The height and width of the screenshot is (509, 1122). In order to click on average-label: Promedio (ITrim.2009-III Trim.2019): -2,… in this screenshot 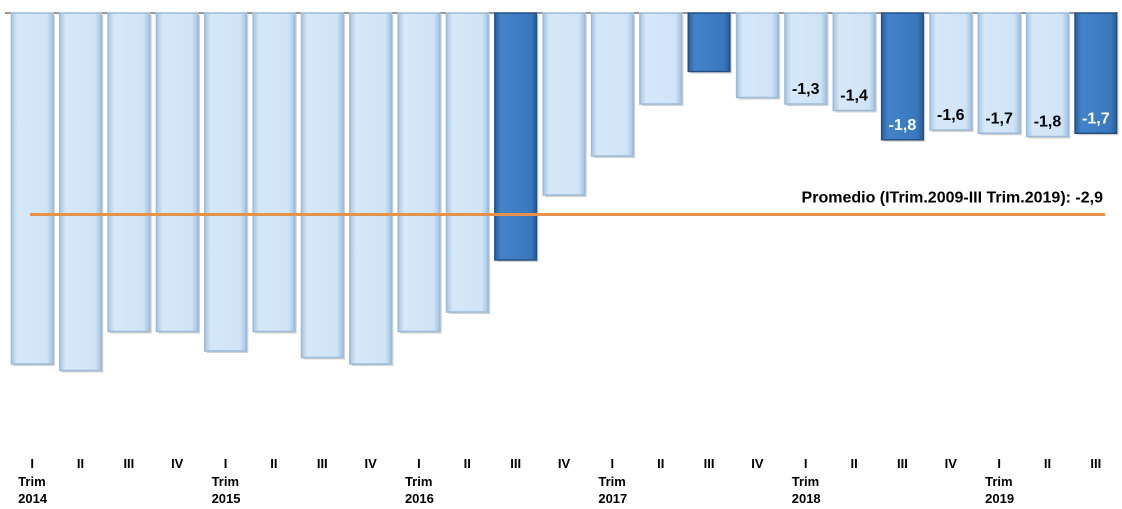, I will do `click(953, 198)`.